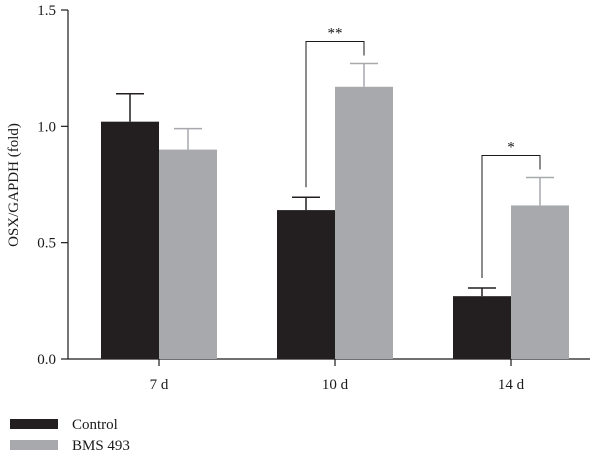  What do you see at coordinates (14, 185) in the screenshot?
I see `y-axis-label: OSX/GAPDH (fold)` at bounding box center [14, 185].